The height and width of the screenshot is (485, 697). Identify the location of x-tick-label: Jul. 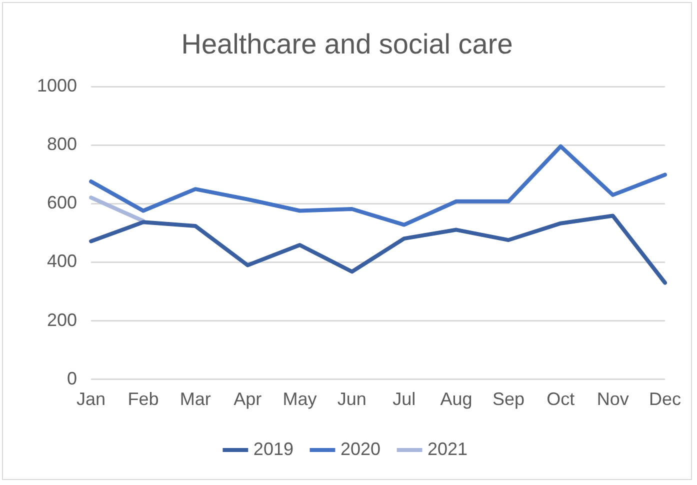
(404, 399).